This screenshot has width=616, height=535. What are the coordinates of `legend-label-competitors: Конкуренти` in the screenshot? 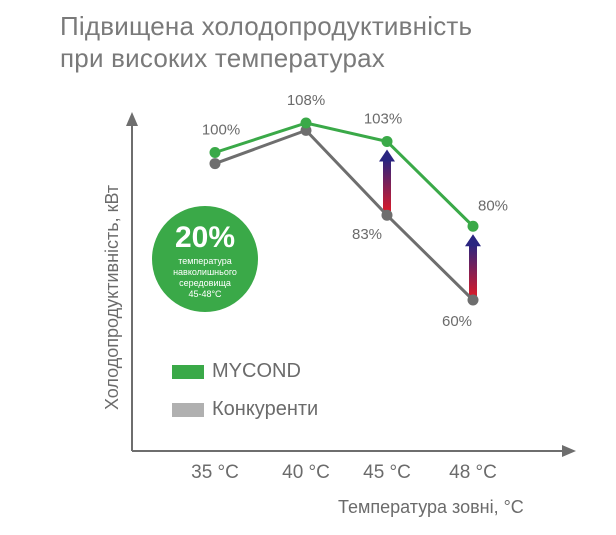 It's located at (265, 409).